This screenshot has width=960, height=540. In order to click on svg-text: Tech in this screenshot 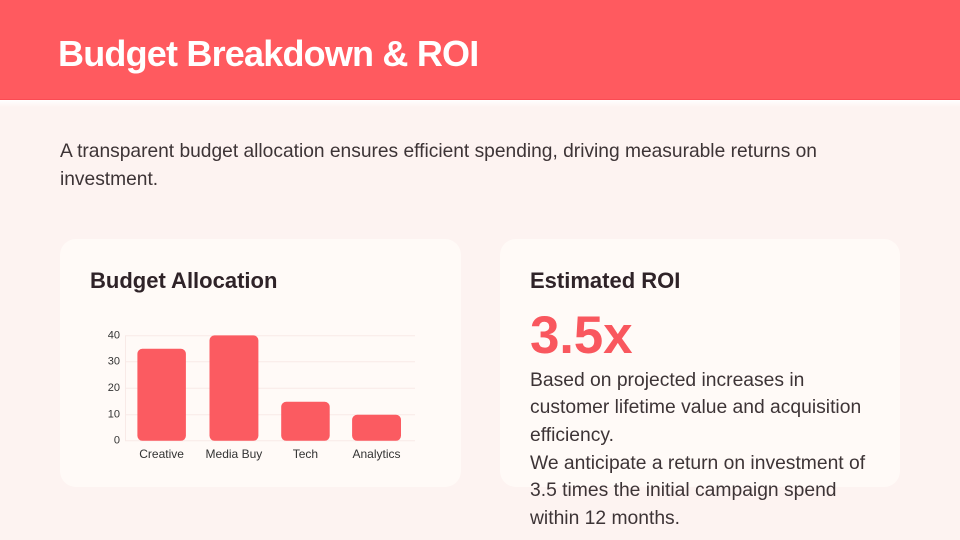, I will do `click(305, 454)`.